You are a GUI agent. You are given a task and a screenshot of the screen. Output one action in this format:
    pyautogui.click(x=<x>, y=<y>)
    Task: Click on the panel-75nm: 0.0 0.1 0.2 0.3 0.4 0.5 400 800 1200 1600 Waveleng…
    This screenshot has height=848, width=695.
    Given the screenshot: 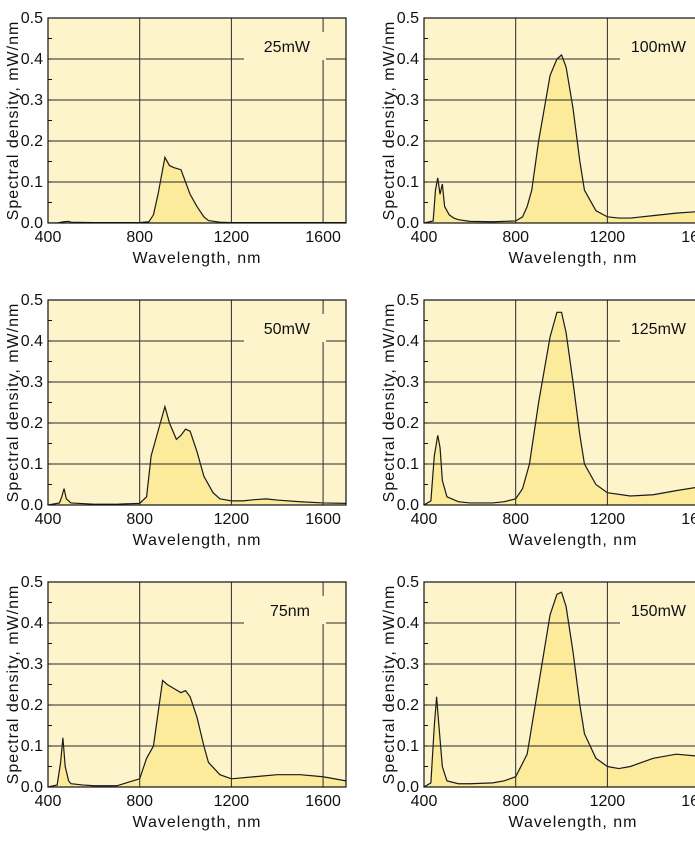 What is the action you would take?
    pyautogui.click(x=176, y=702)
    